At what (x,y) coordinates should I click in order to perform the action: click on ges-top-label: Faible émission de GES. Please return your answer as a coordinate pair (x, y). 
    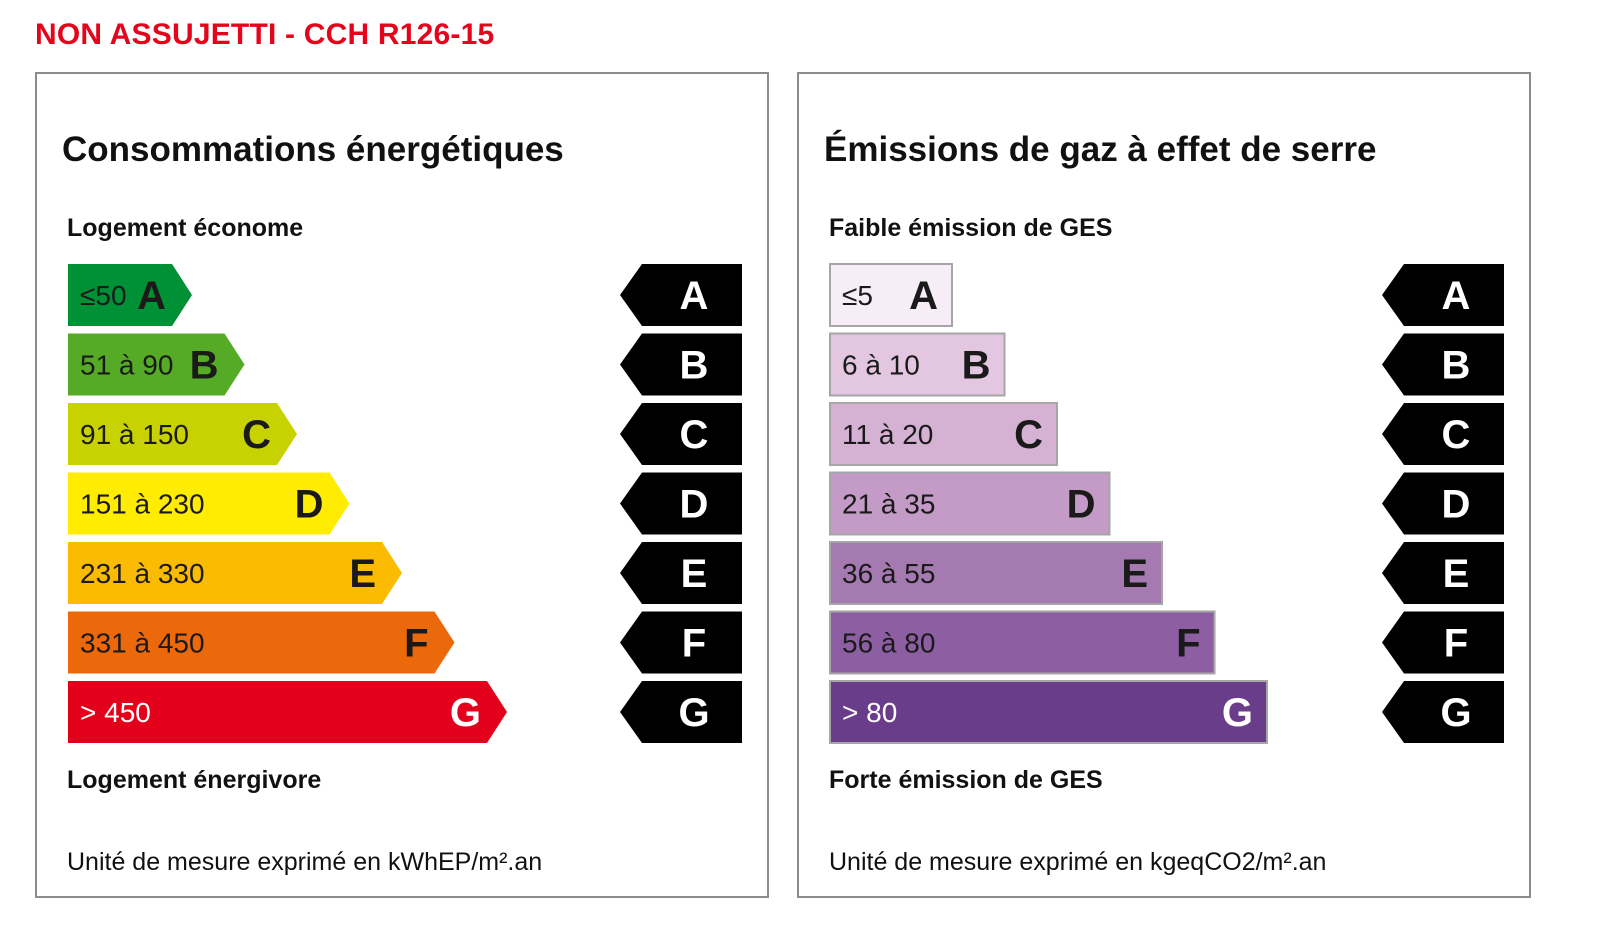
    Looking at the image, I should click on (971, 228).